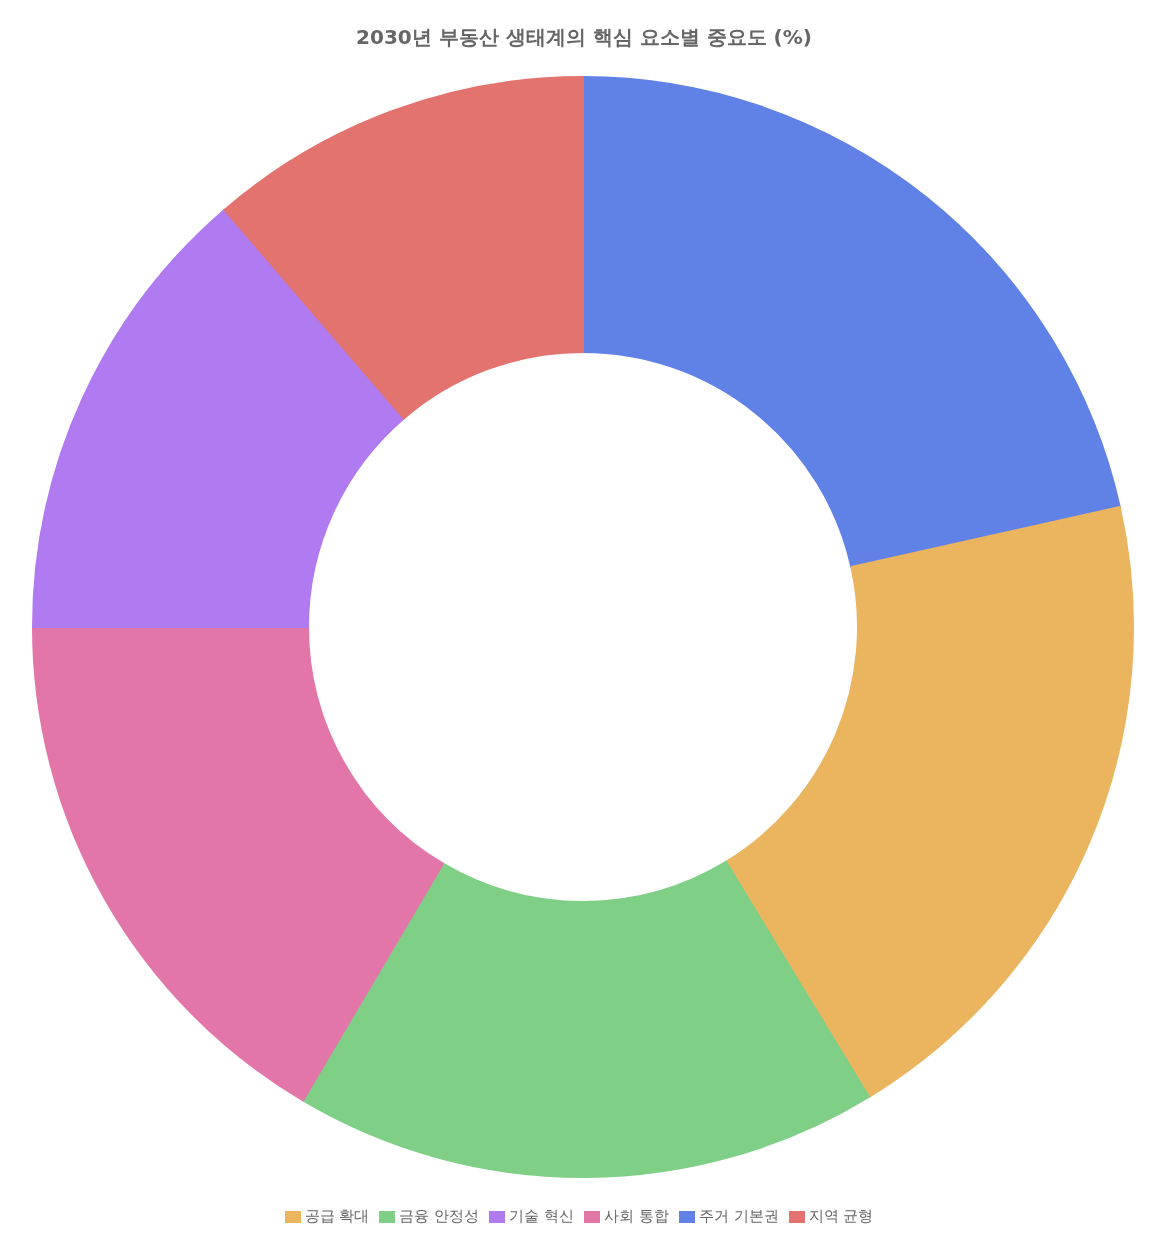  What do you see at coordinates (439, 1216) in the screenshot?
I see `legend-label: 금융 안정성` at bounding box center [439, 1216].